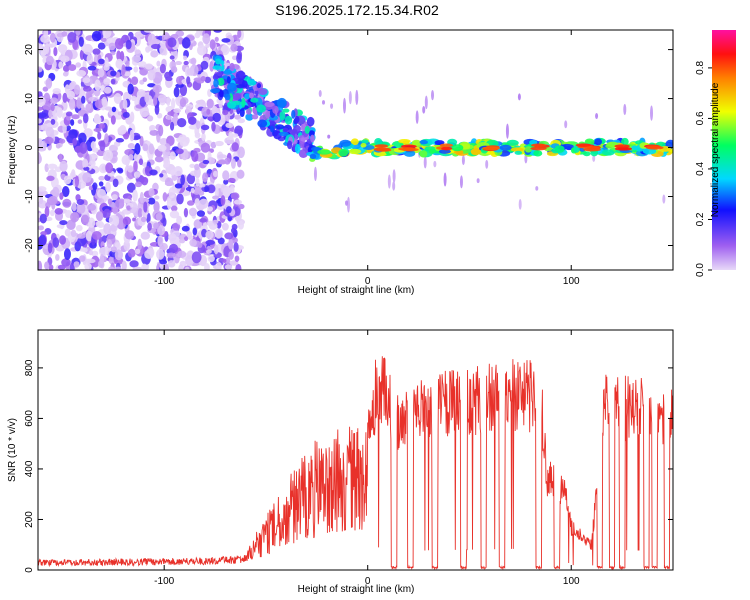 The height and width of the screenshot is (600, 750). Describe the element at coordinates (571, 581) in the screenshot. I see `snr-x-tick-label: 100` at that location.